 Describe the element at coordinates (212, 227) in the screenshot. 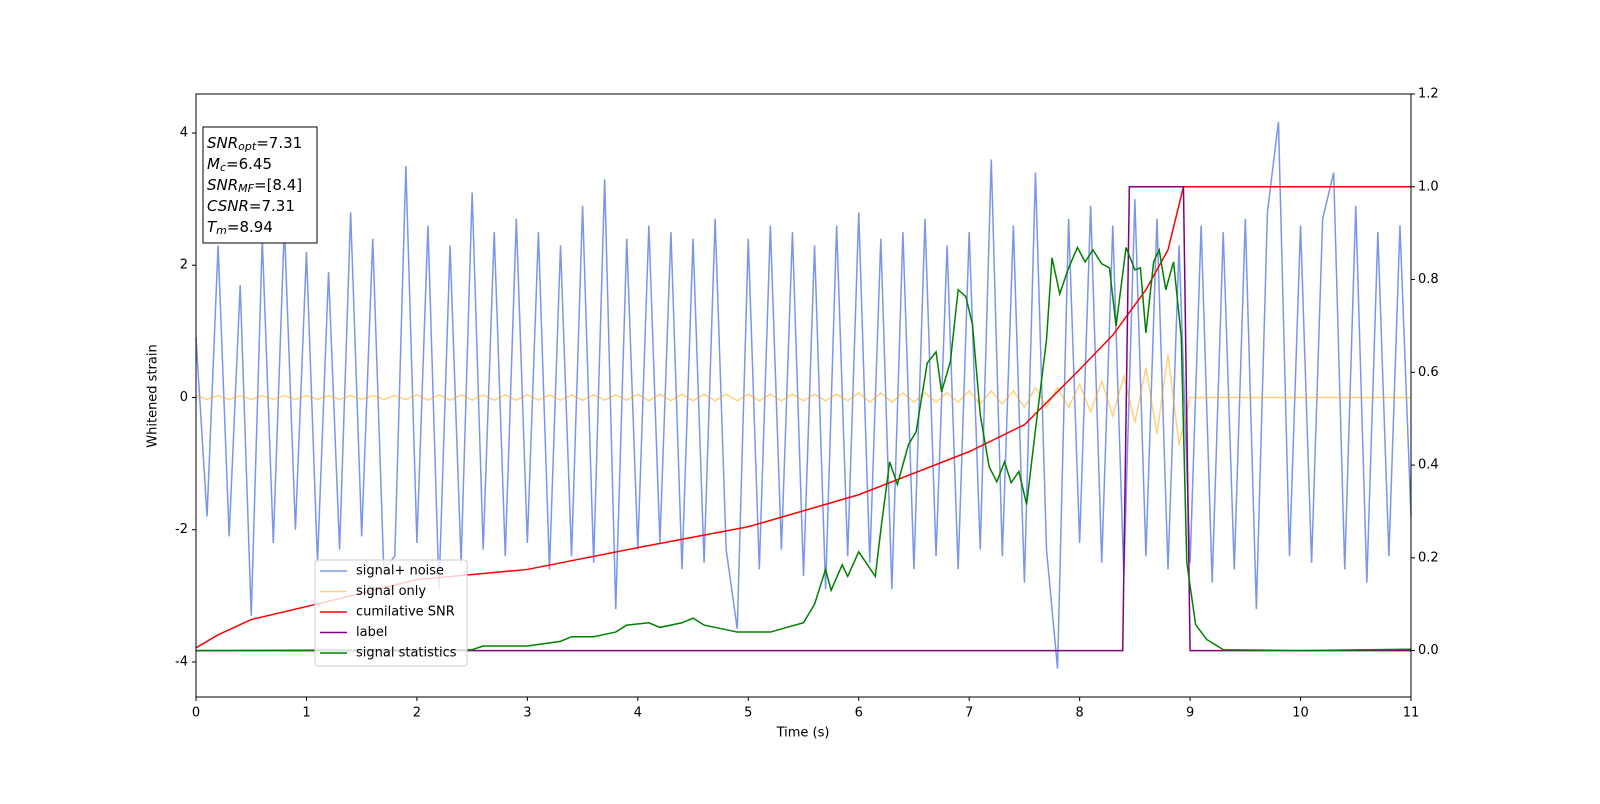

I see `annotation-symbol: T` at that location.